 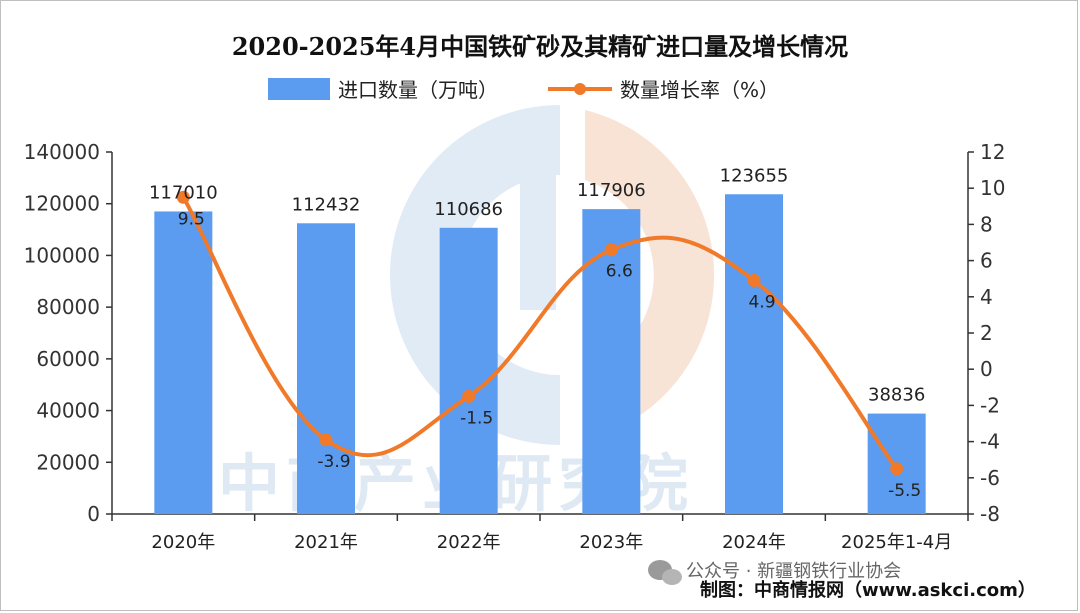 What do you see at coordinates (476, 418) in the screenshot?
I see `growth-value-label: -1.5` at bounding box center [476, 418].